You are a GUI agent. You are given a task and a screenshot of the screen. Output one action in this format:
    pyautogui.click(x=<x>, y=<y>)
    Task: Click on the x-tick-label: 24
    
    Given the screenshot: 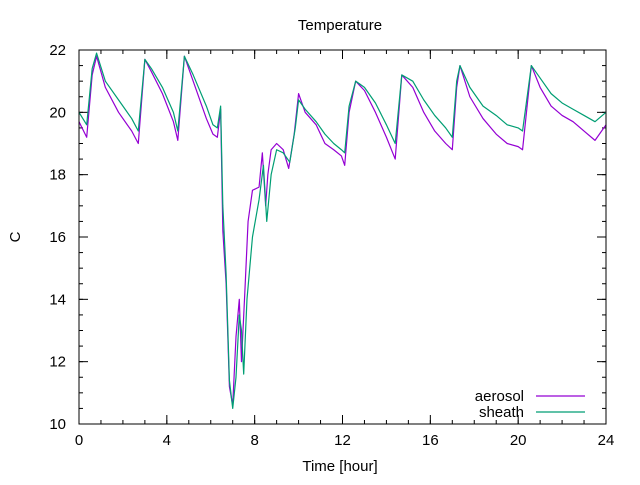 What is the action you would take?
    pyautogui.click(x=606, y=440)
    